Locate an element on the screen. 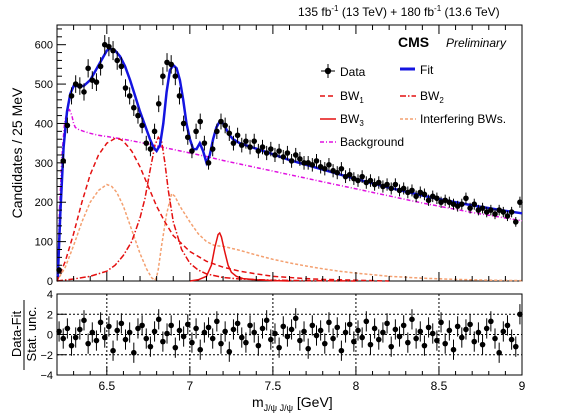 This screenshot has height=416, width=580. ratio-y-tick-label: −2 is located at coordinates (46, 356).